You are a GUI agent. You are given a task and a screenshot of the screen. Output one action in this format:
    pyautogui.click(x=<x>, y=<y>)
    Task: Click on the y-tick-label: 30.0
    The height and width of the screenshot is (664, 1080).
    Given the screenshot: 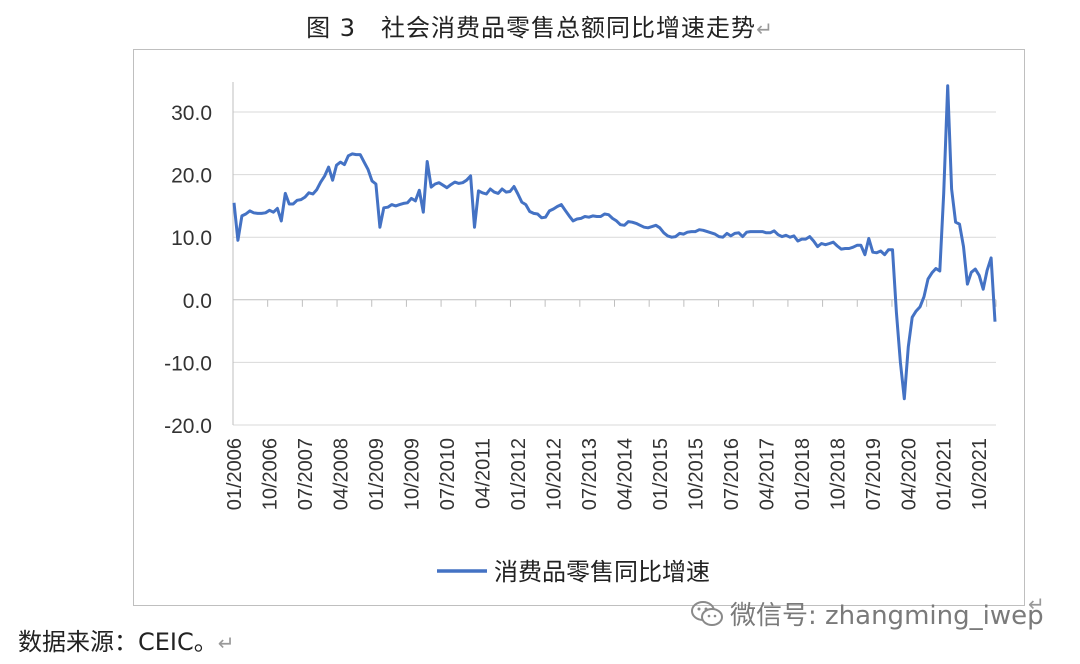 What is the action you would take?
    pyautogui.click(x=191, y=113)
    